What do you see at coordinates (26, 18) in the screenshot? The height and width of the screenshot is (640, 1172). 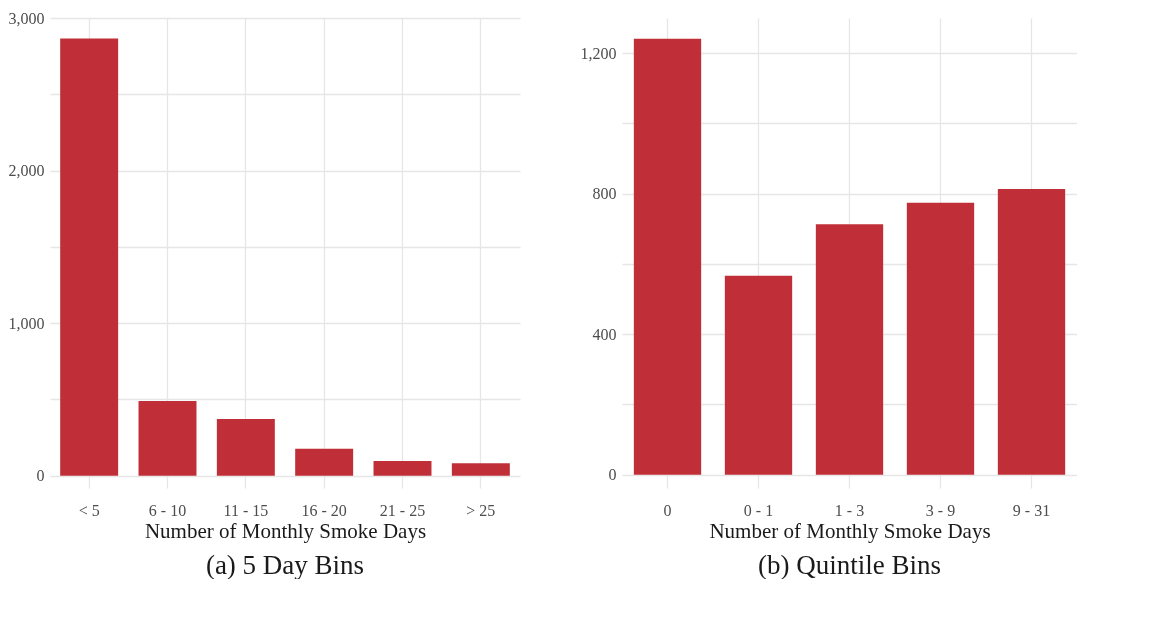 I see `y-tick-label: 3,000` at bounding box center [26, 18].